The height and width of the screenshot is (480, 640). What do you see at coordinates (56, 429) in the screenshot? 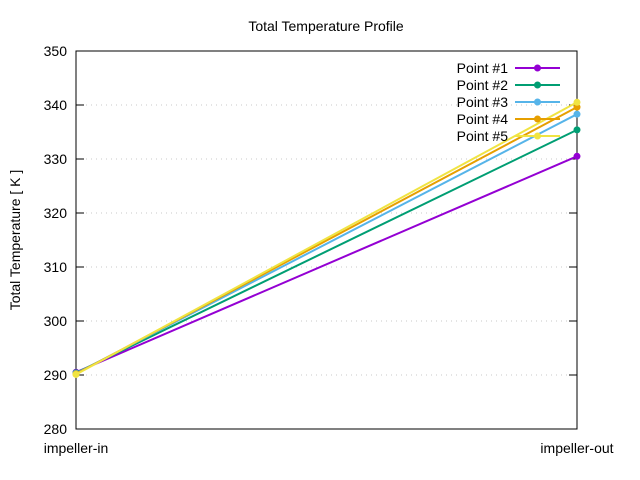
I see `y-tick-label: 280` at bounding box center [56, 429].